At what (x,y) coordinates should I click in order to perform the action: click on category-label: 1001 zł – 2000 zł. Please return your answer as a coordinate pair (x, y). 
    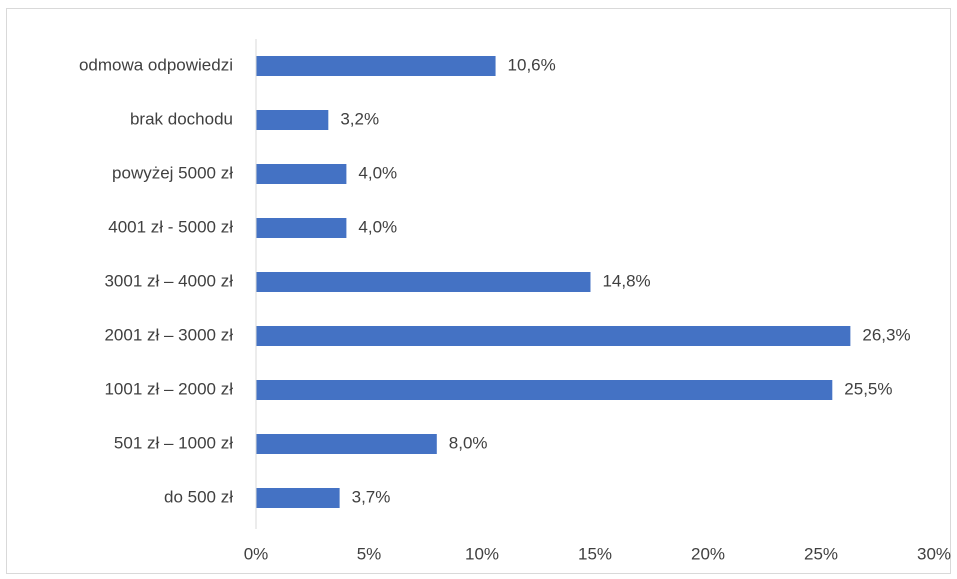
    Looking at the image, I should click on (168, 388).